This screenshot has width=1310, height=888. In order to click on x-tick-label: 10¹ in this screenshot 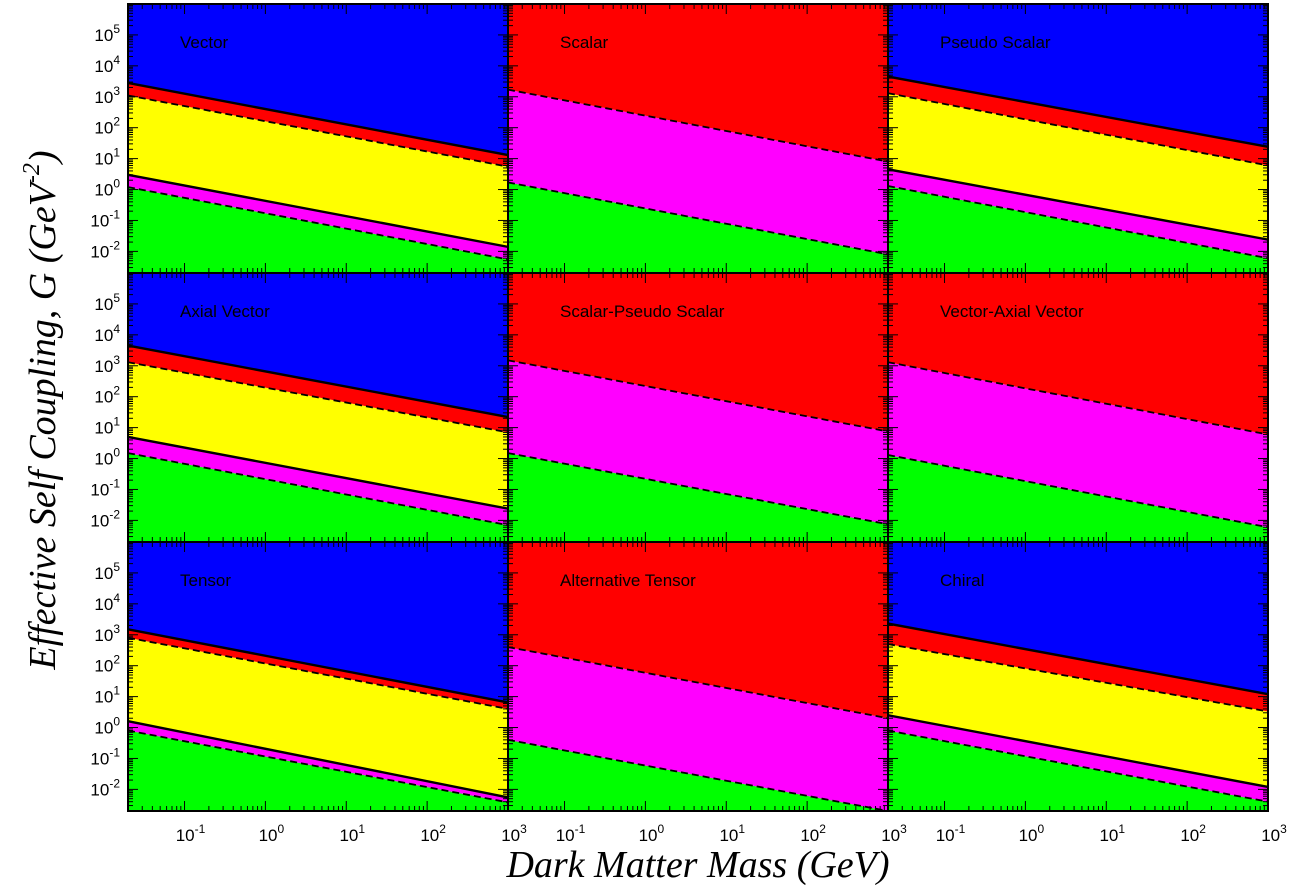, I will do `click(1112, 833)`.